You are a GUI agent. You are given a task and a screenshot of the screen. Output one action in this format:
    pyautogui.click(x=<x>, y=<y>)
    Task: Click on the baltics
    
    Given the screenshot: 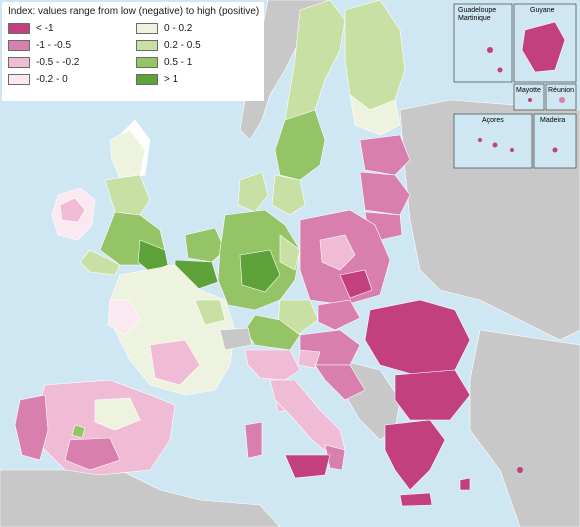 What is the action you would take?
    pyautogui.click(x=385, y=187)
    